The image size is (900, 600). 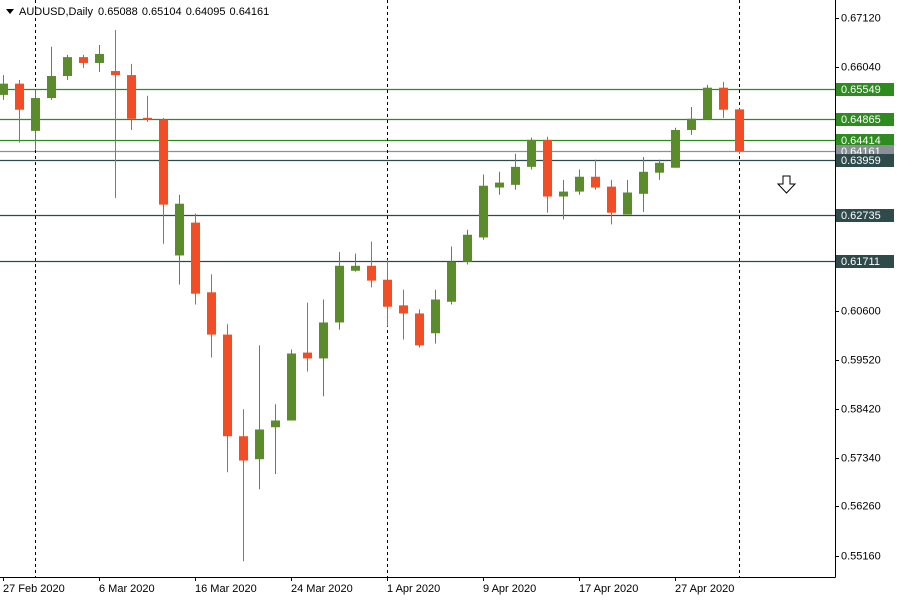 I want to click on header-close: 0.64161, so click(x=250, y=12).